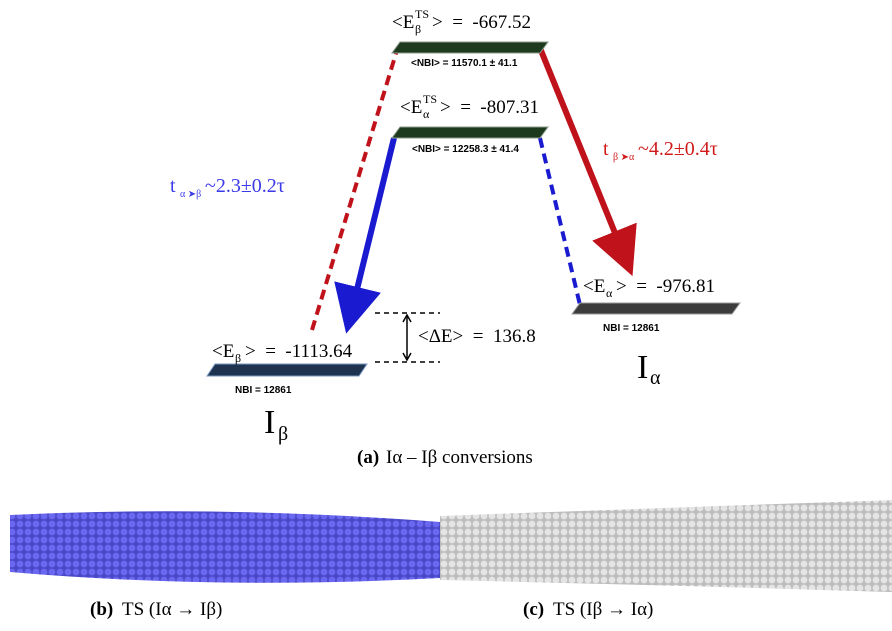  Describe the element at coordinates (603, 609) in the screenshot. I see `caption: TS (Iβ → Iα)` at that location.